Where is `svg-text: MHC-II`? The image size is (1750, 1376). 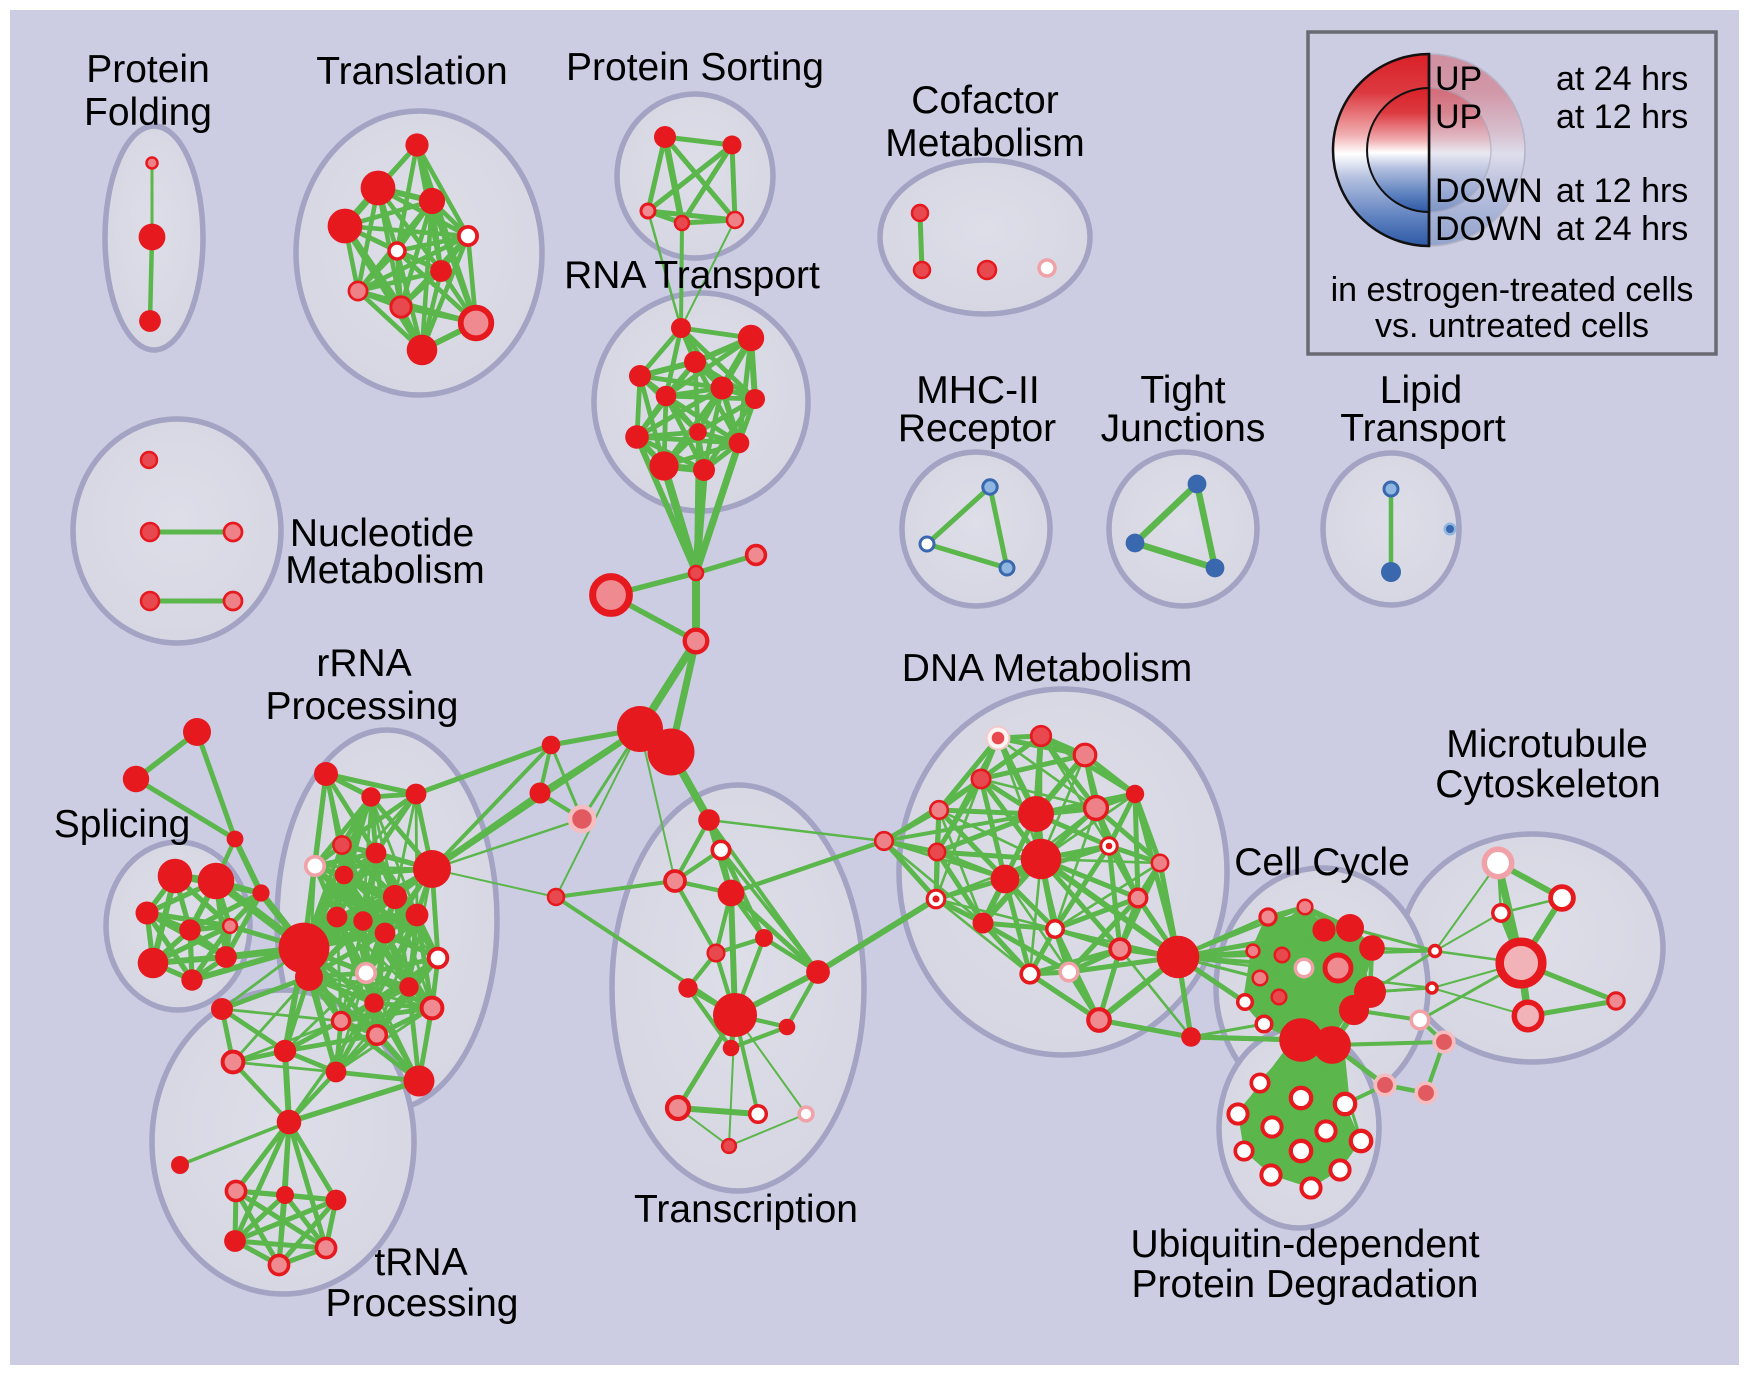
svg-text: MHC-II is located at coordinates (977, 390).